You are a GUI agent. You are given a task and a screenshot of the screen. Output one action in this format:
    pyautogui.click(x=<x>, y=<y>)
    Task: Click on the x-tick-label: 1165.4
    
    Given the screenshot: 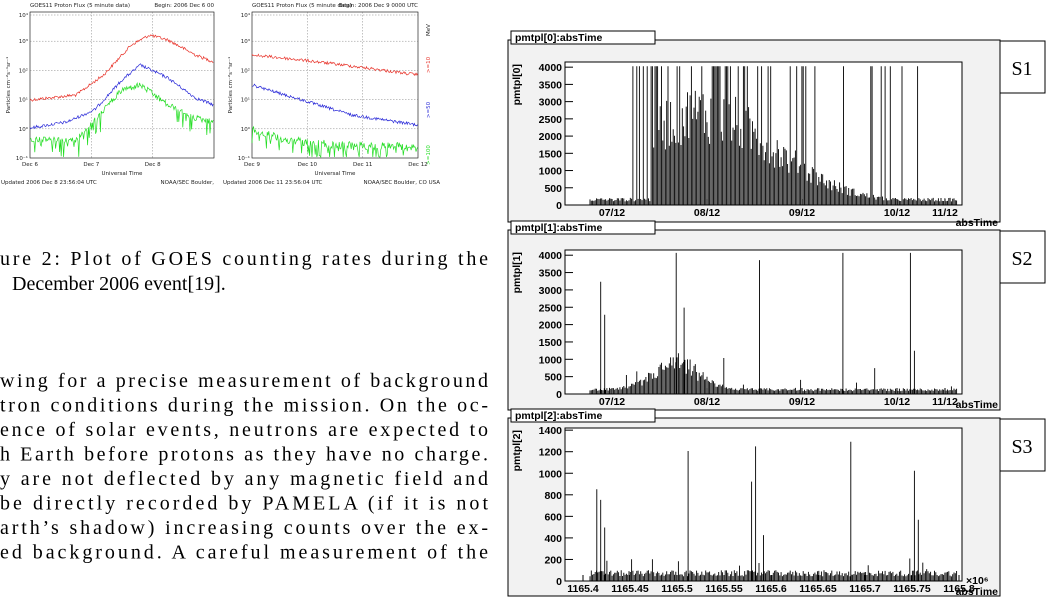 What is the action you would take?
    pyautogui.click(x=583, y=589)
    